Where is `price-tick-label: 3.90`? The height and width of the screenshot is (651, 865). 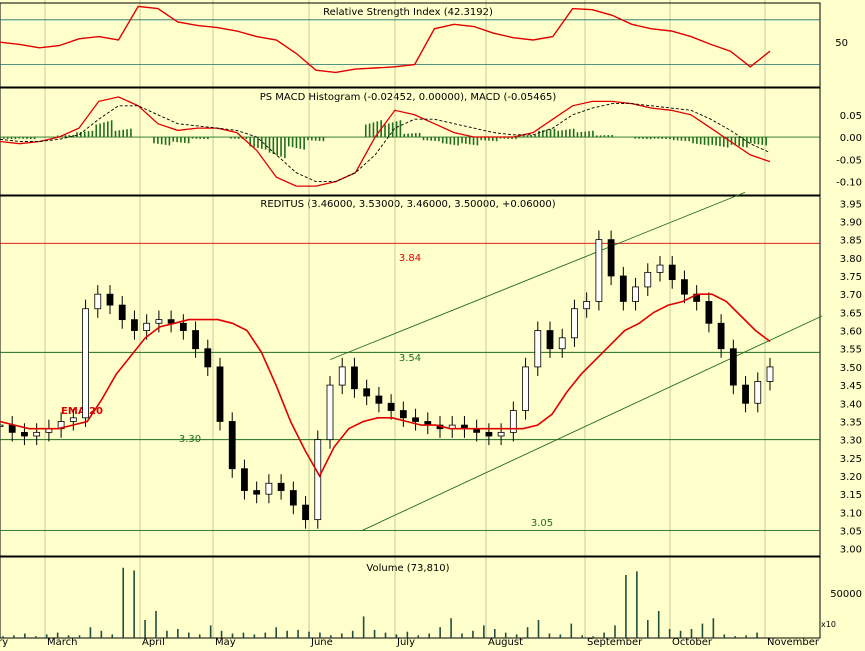
price-tick-label: 3.90 is located at coordinates (851, 222).